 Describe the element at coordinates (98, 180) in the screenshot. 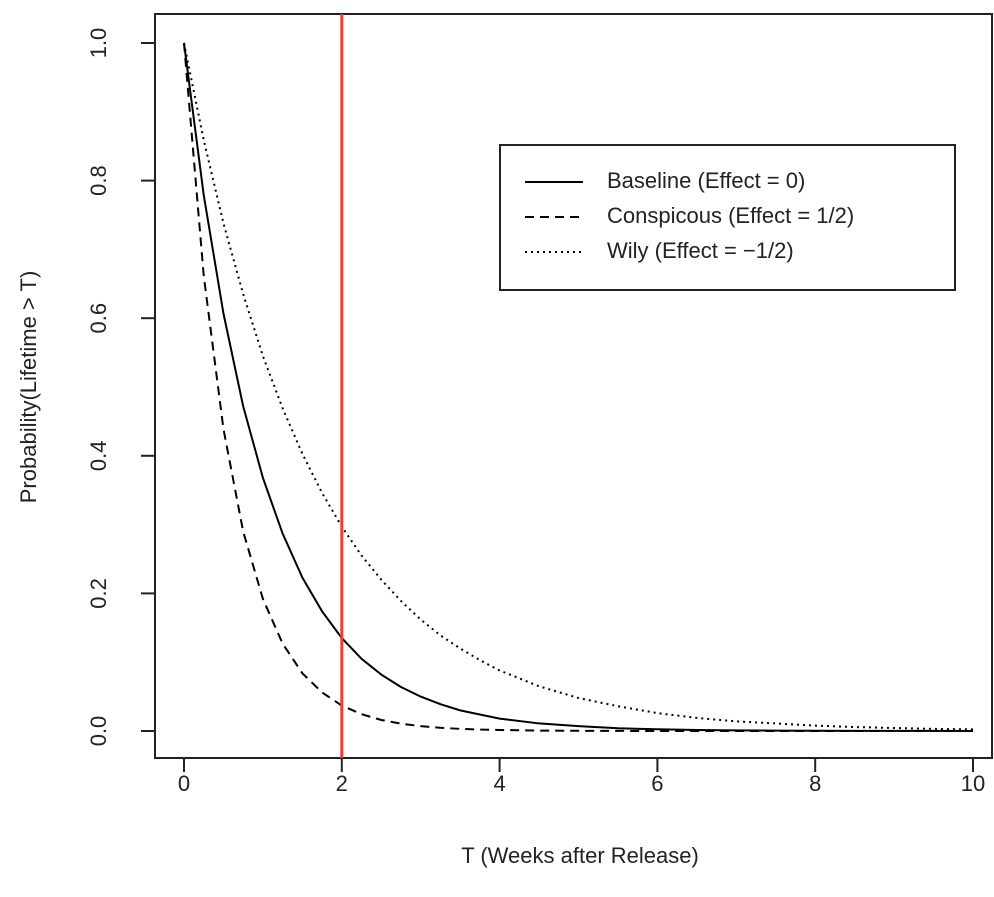

I see `y-tick-label: 0.8` at that location.